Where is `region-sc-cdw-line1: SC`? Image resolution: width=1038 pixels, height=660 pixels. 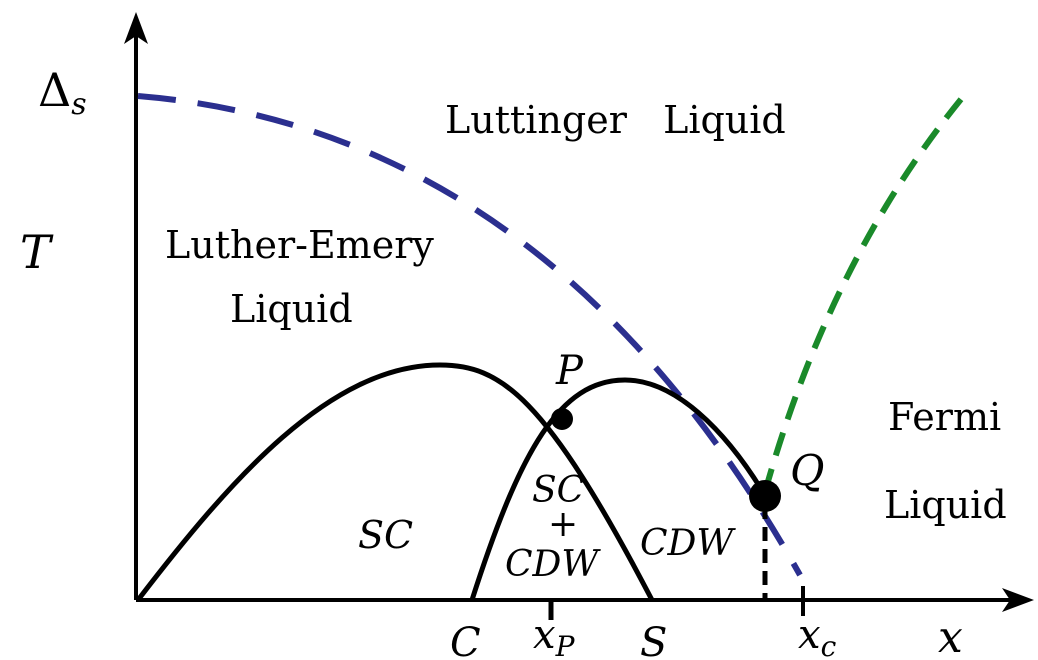 region-sc-cdw-line1: SC is located at coordinates (558, 490).